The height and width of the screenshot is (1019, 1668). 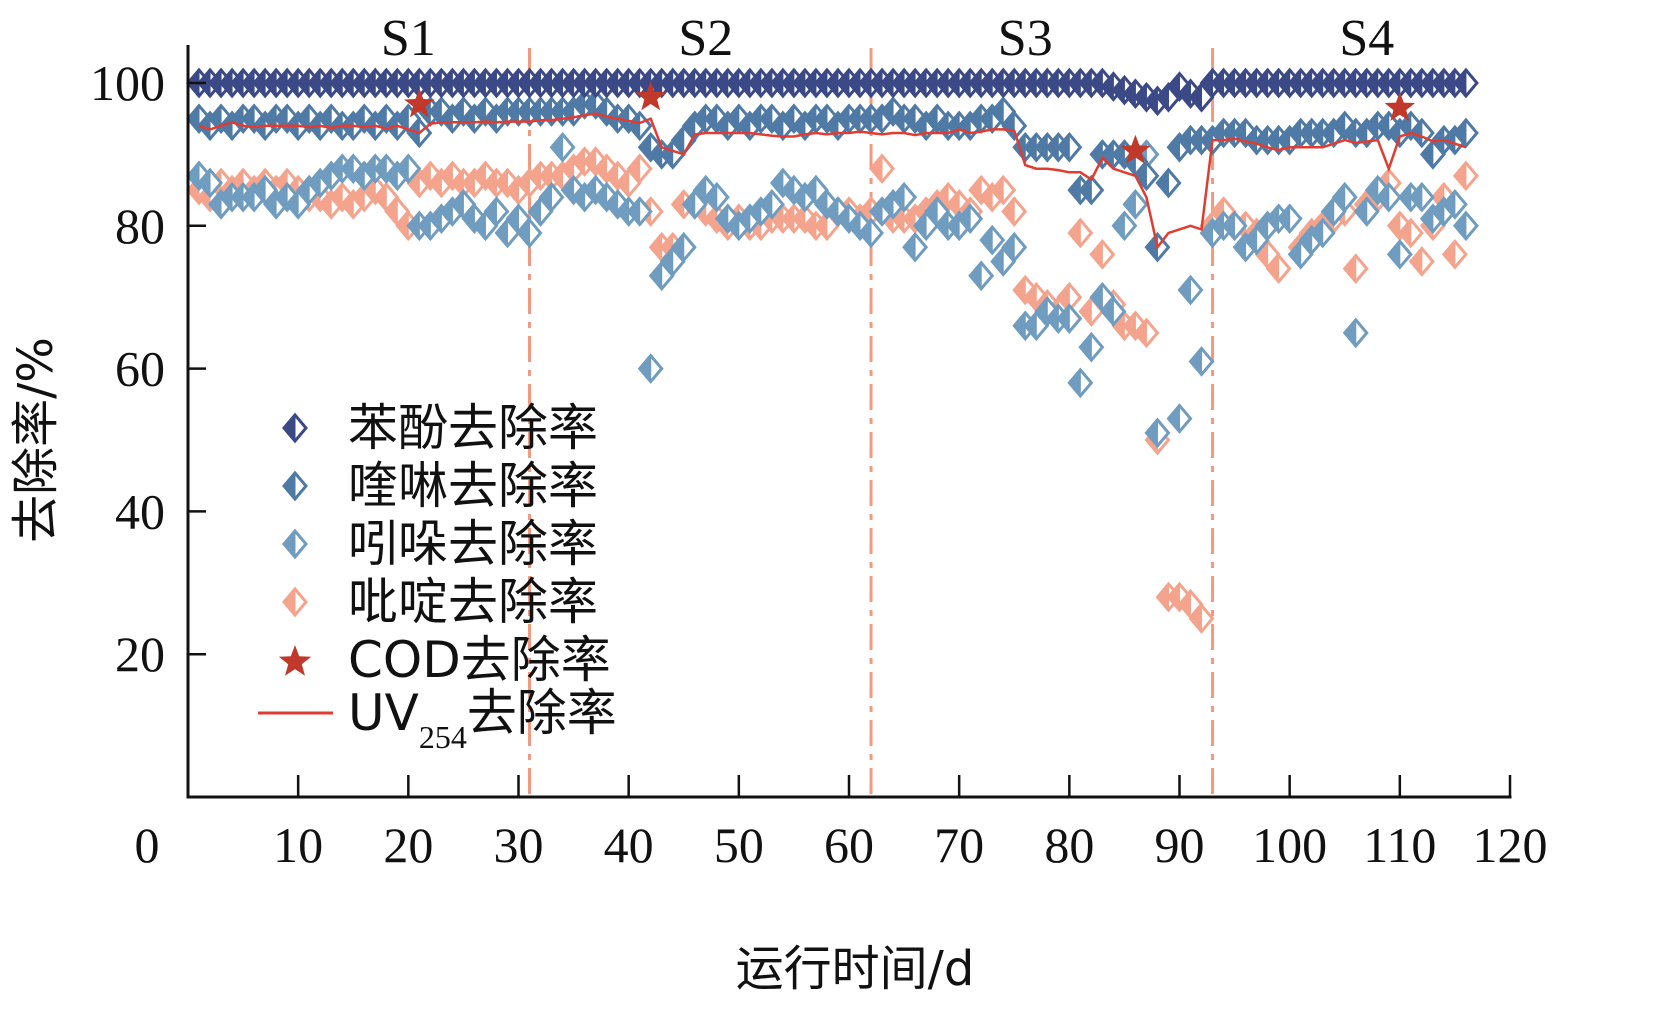 I want to click on x-tick-label: 90, so click(x=1180, y=845).